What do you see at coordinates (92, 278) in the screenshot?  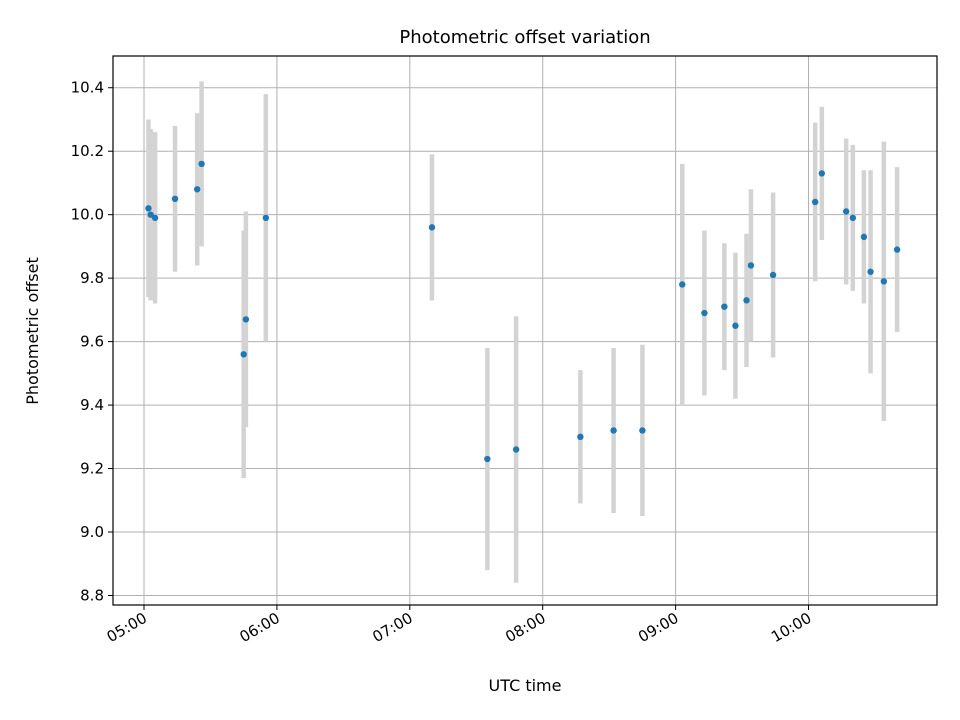 I see `y-tick-label: 9.8` at bounding box center [92, 278].